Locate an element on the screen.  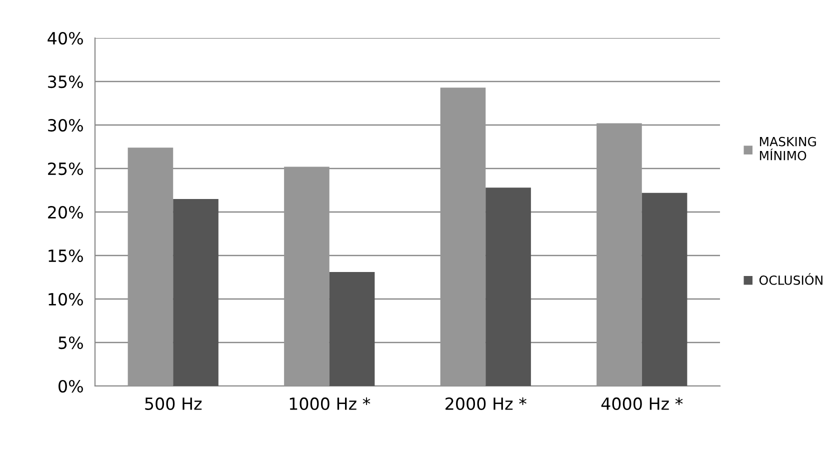
y-tick-label: 40% is located at coordinates (65, 38).